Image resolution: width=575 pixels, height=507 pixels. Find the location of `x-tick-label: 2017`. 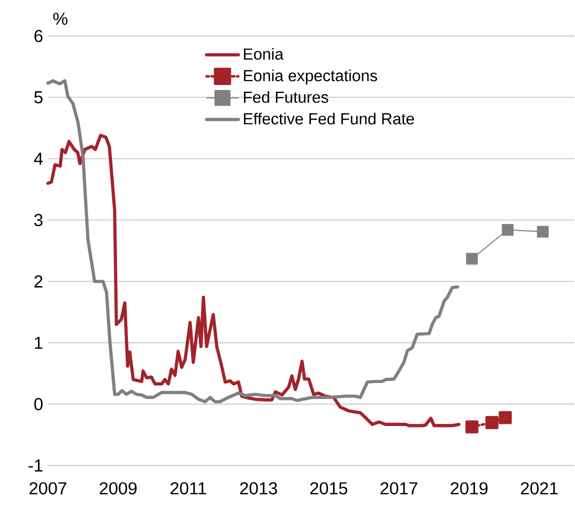

x-tick-label: 2017 is located at coordinates (399, 488).